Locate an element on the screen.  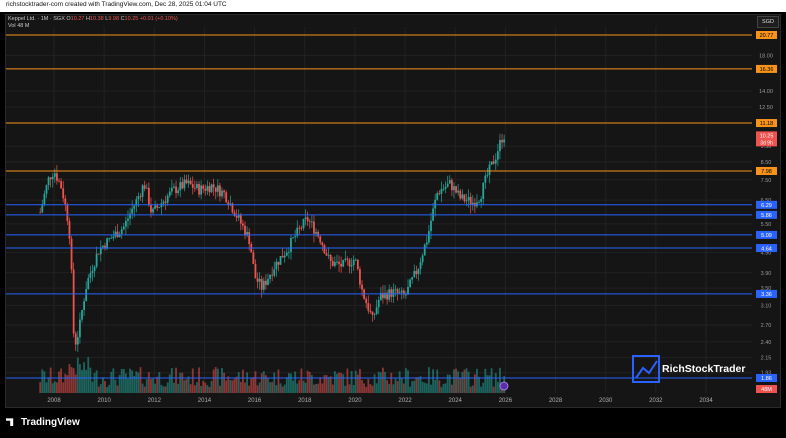
x-tick-label: 2012 is located at coordinates (155, 401).